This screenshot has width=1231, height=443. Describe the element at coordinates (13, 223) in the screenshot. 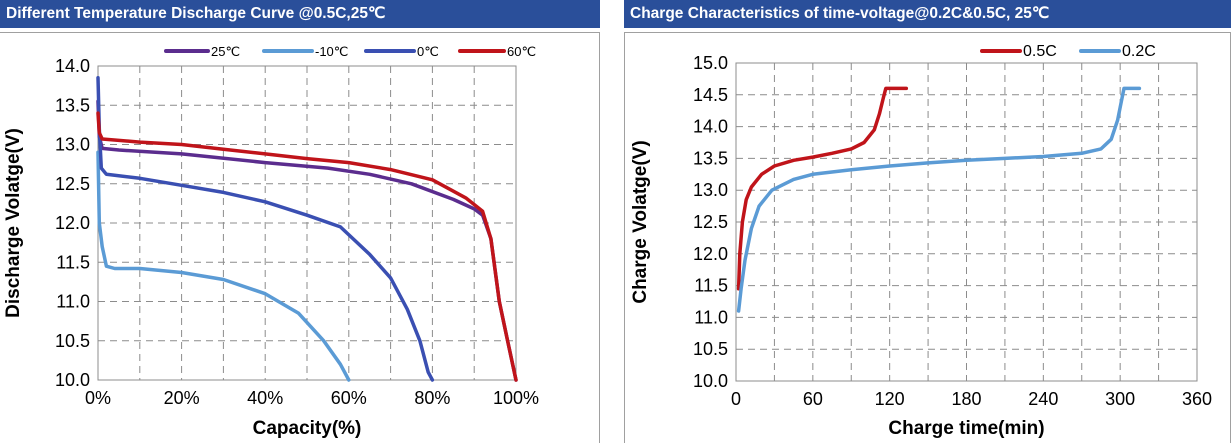

I see `y-axis-title: Discharge Volatge(V)` at that location.